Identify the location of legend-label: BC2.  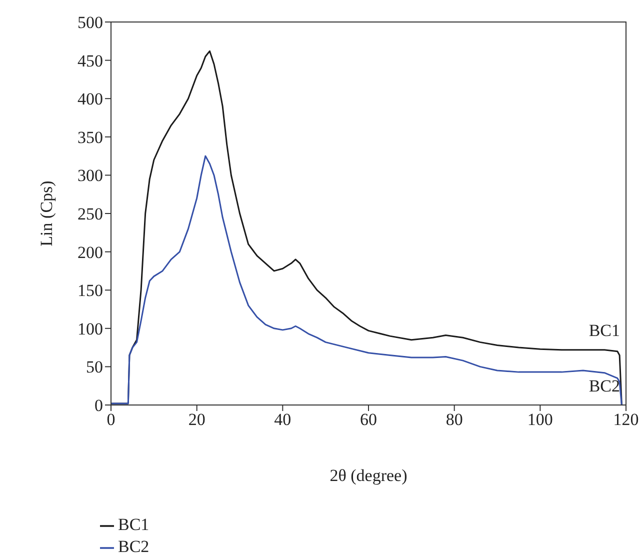
(134, 546).